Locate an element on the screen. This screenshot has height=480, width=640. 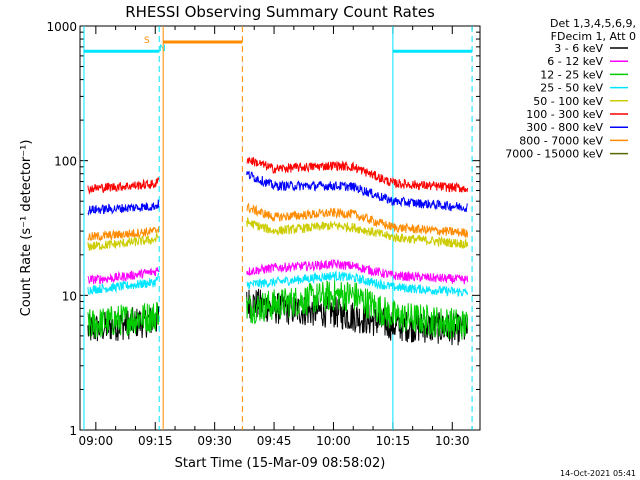
y-tick-label: 1 is located at coordinates (73, 431).